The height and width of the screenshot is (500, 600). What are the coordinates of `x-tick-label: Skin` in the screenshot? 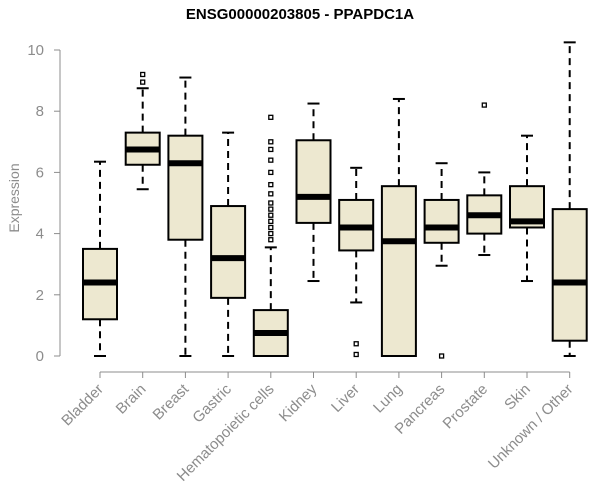 It's located at (517, 397).